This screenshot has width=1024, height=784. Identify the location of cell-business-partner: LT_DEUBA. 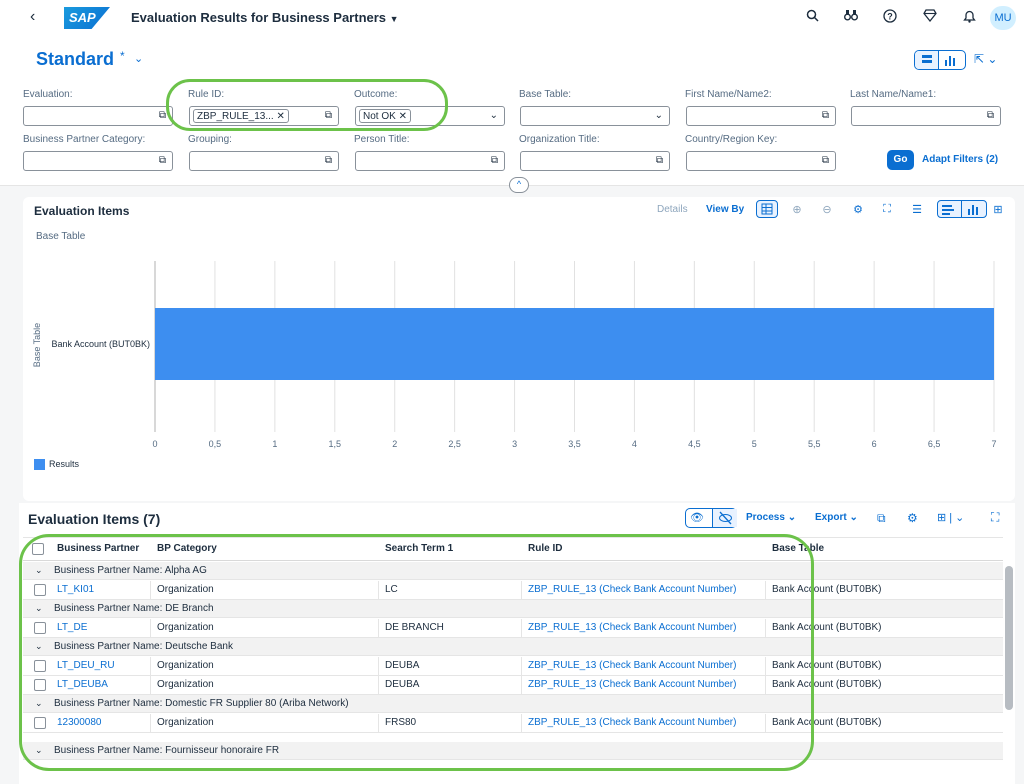
(82, 684).